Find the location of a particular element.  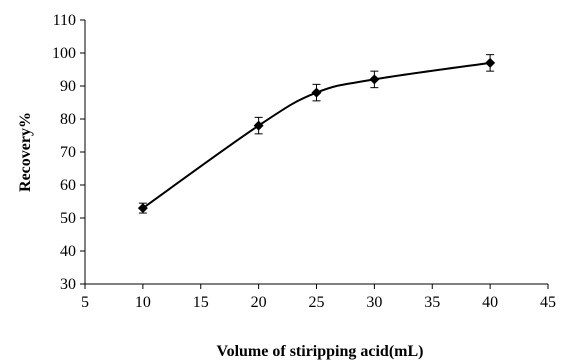

y-tick-label: 70 is located at coordinates (68, 152).